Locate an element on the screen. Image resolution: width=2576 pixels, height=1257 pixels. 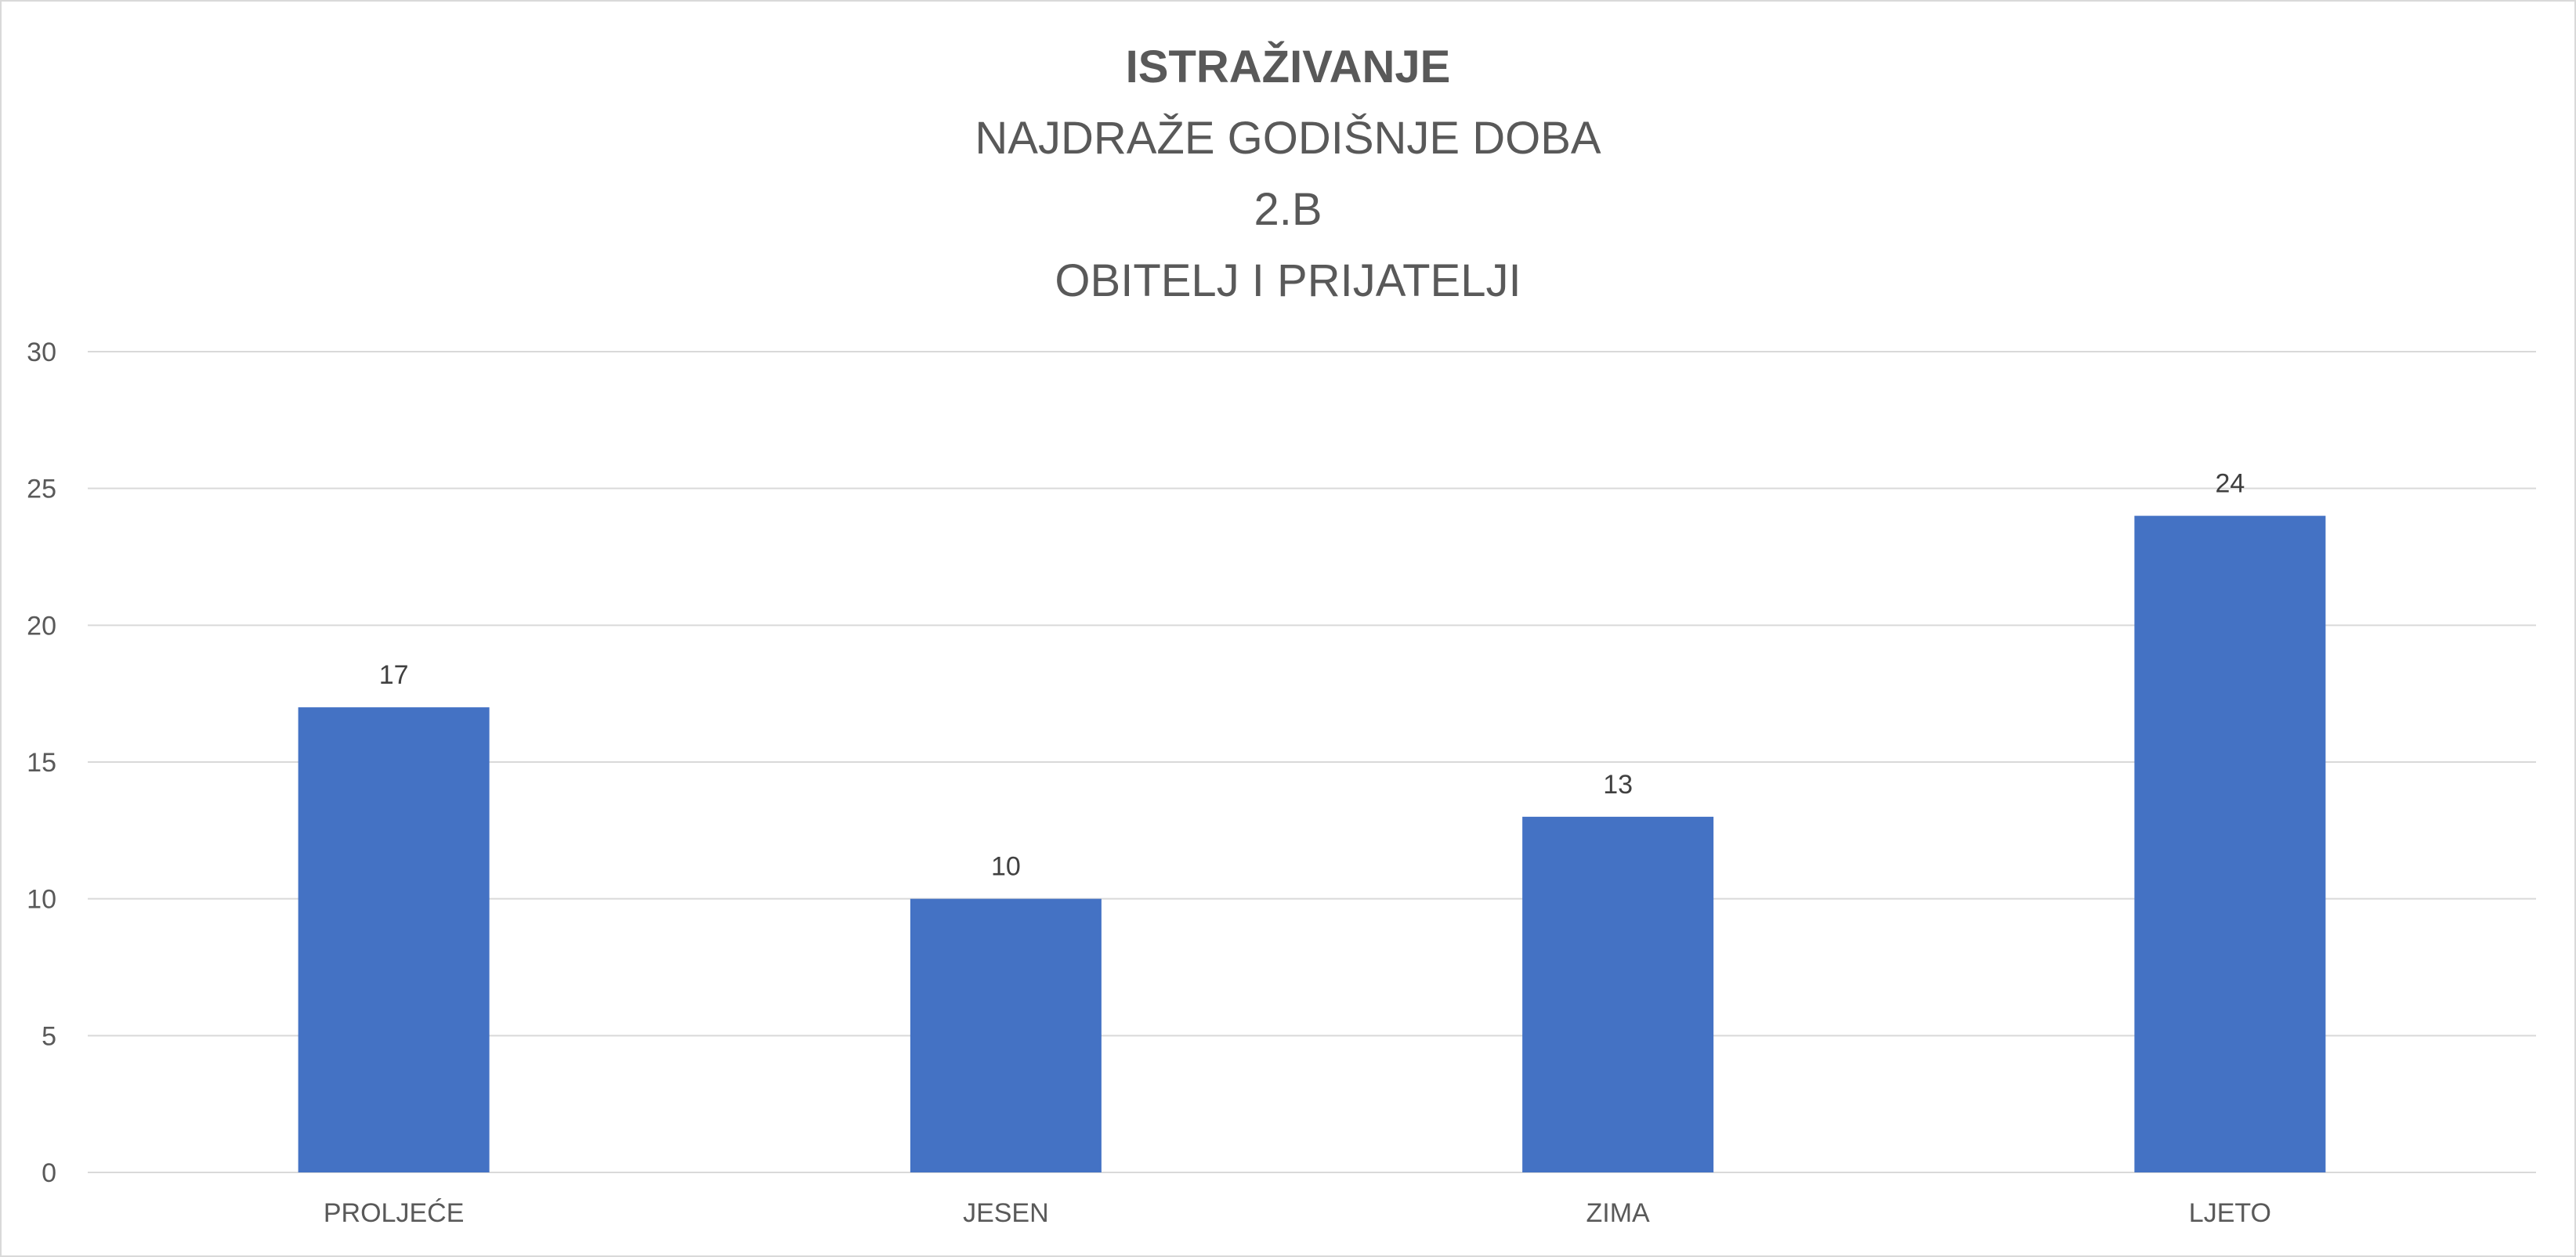
y-tick-label-0: 0 is located at coordinates (49, 1173).